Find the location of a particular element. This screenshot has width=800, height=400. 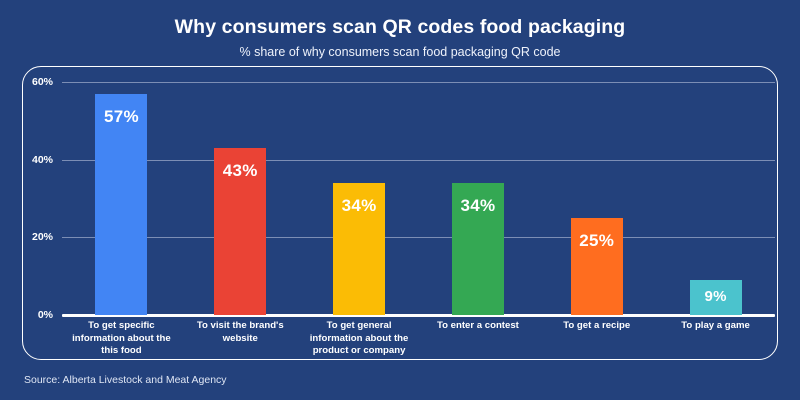

category-label-line: this food is located at coordinates (121, 351).